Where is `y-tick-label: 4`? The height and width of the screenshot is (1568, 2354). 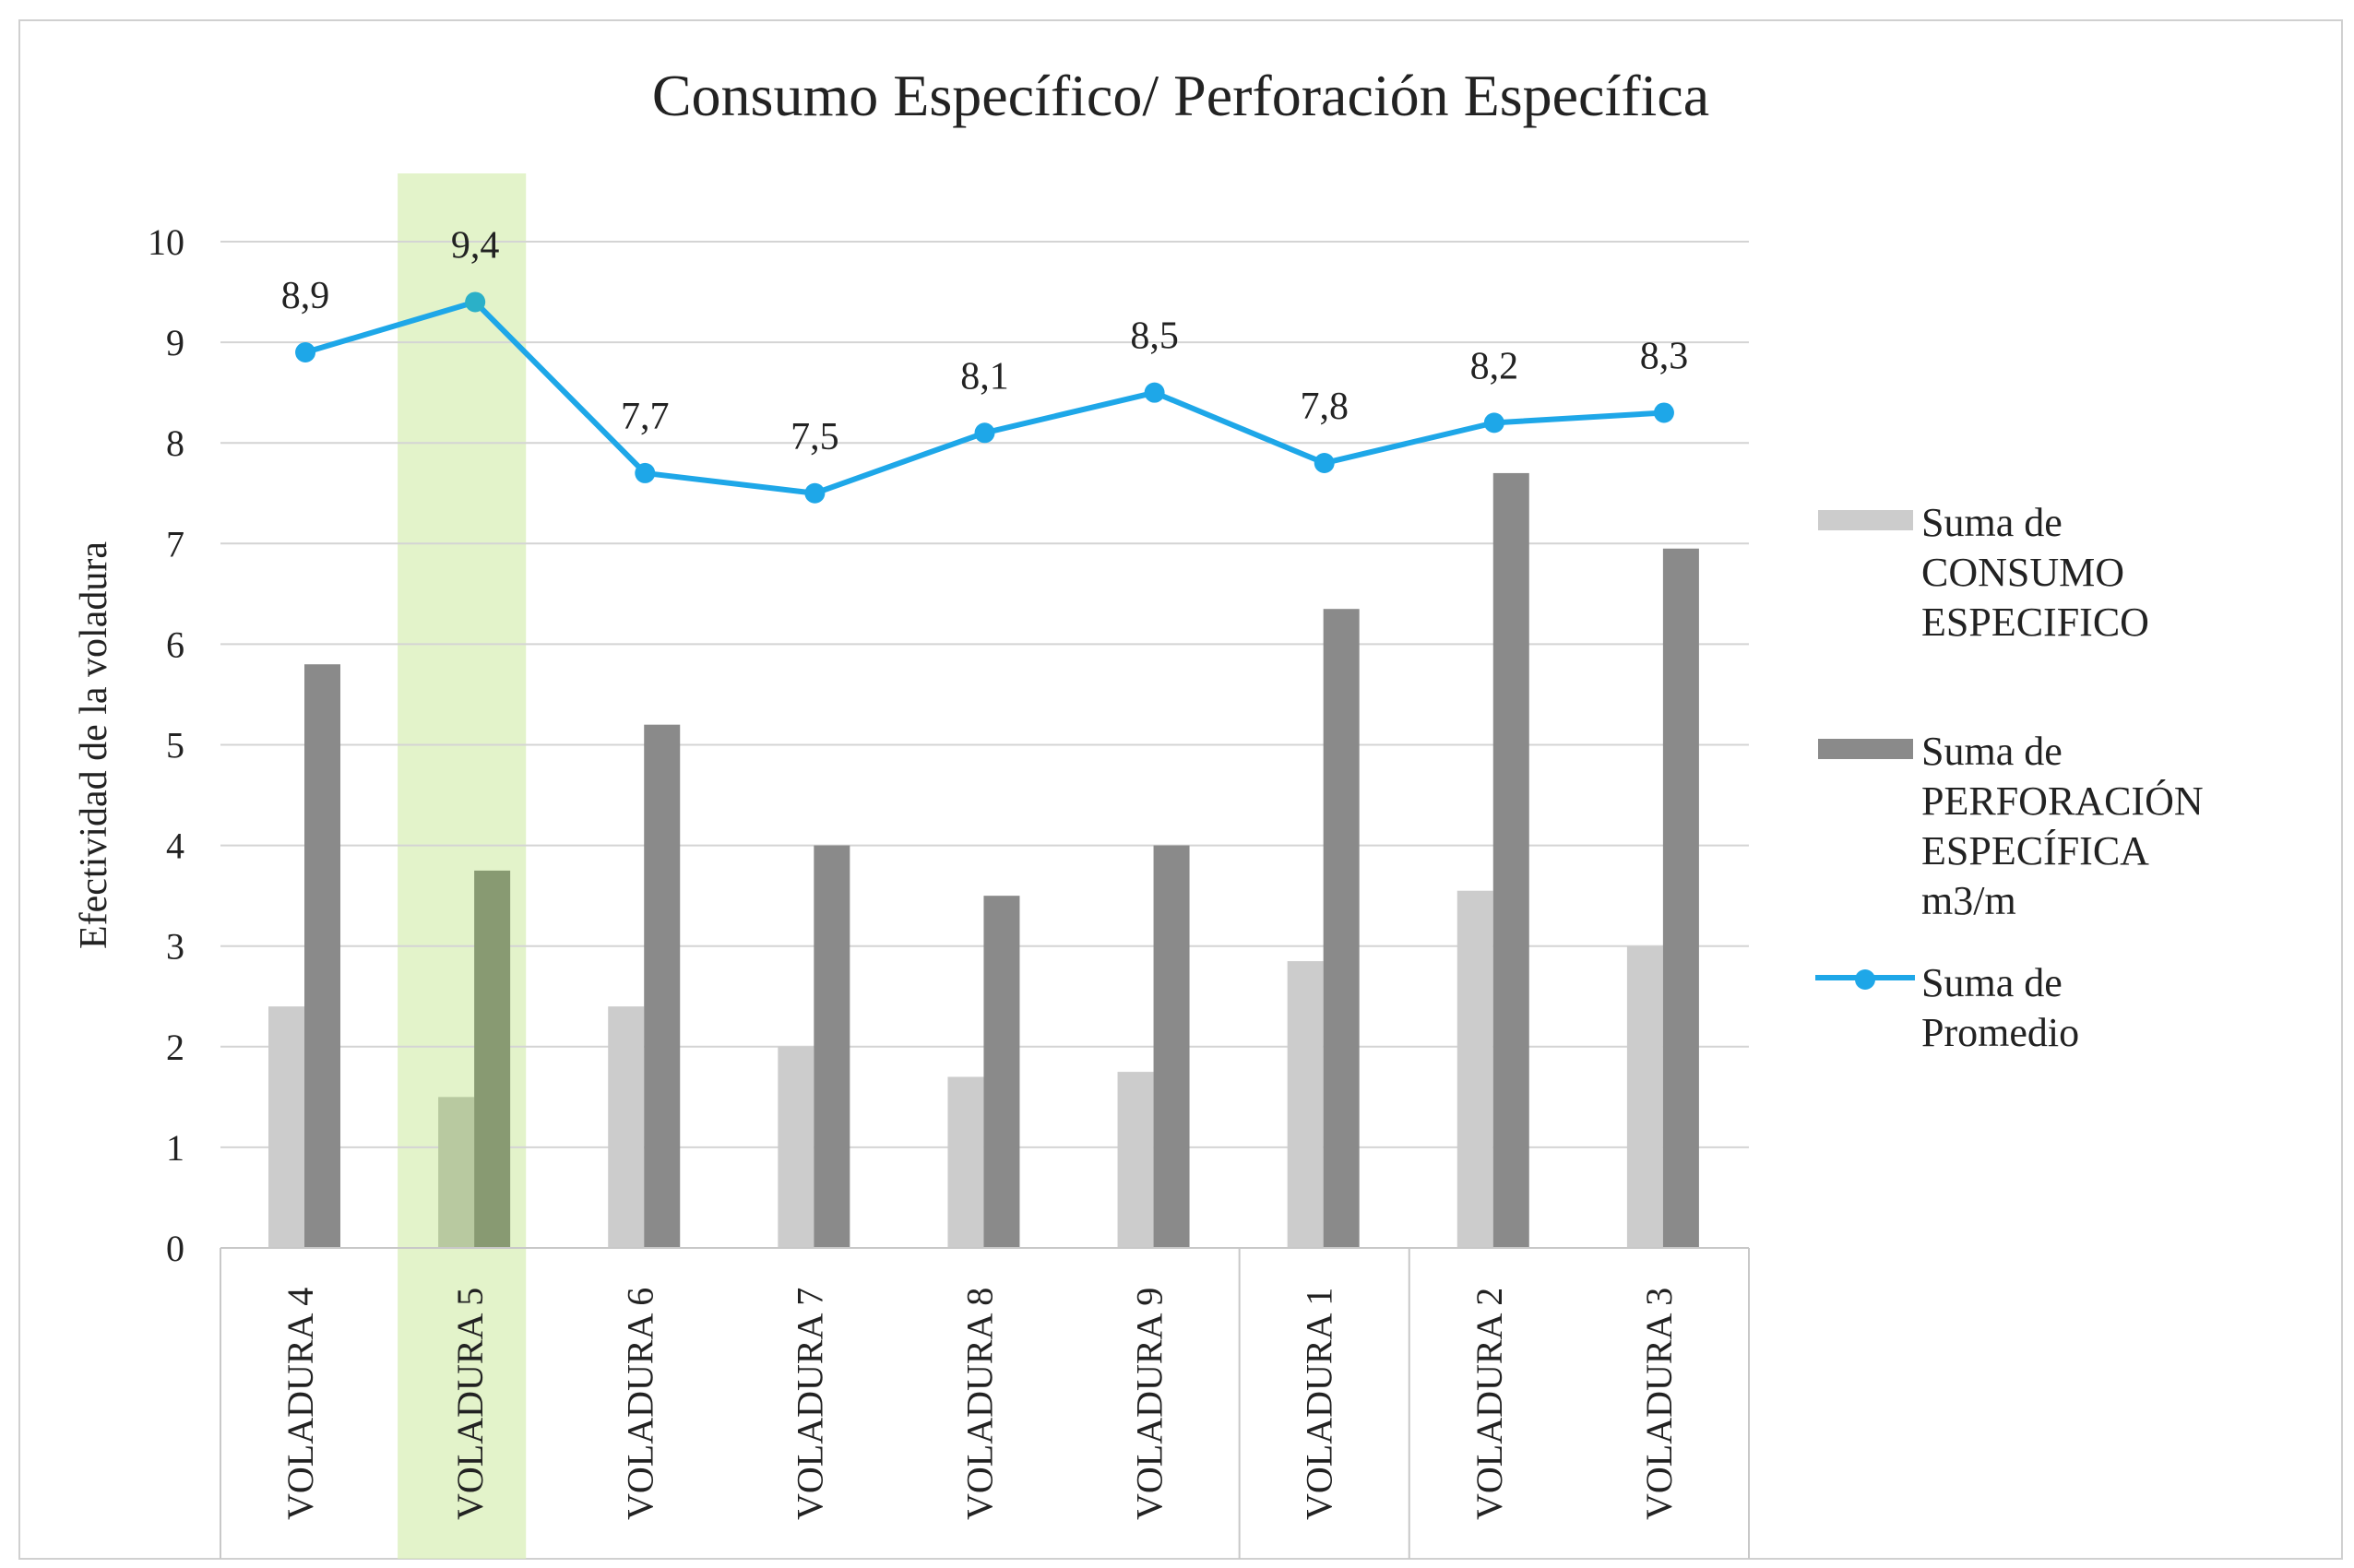 y-tick-label: 4 is located at coordinates (175, 846).